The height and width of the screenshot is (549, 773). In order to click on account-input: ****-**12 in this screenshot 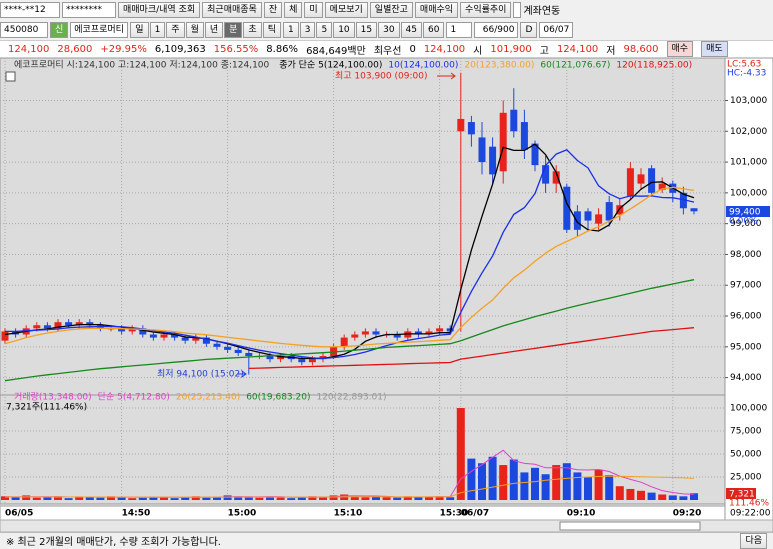, I will do `click(30, 9)`.